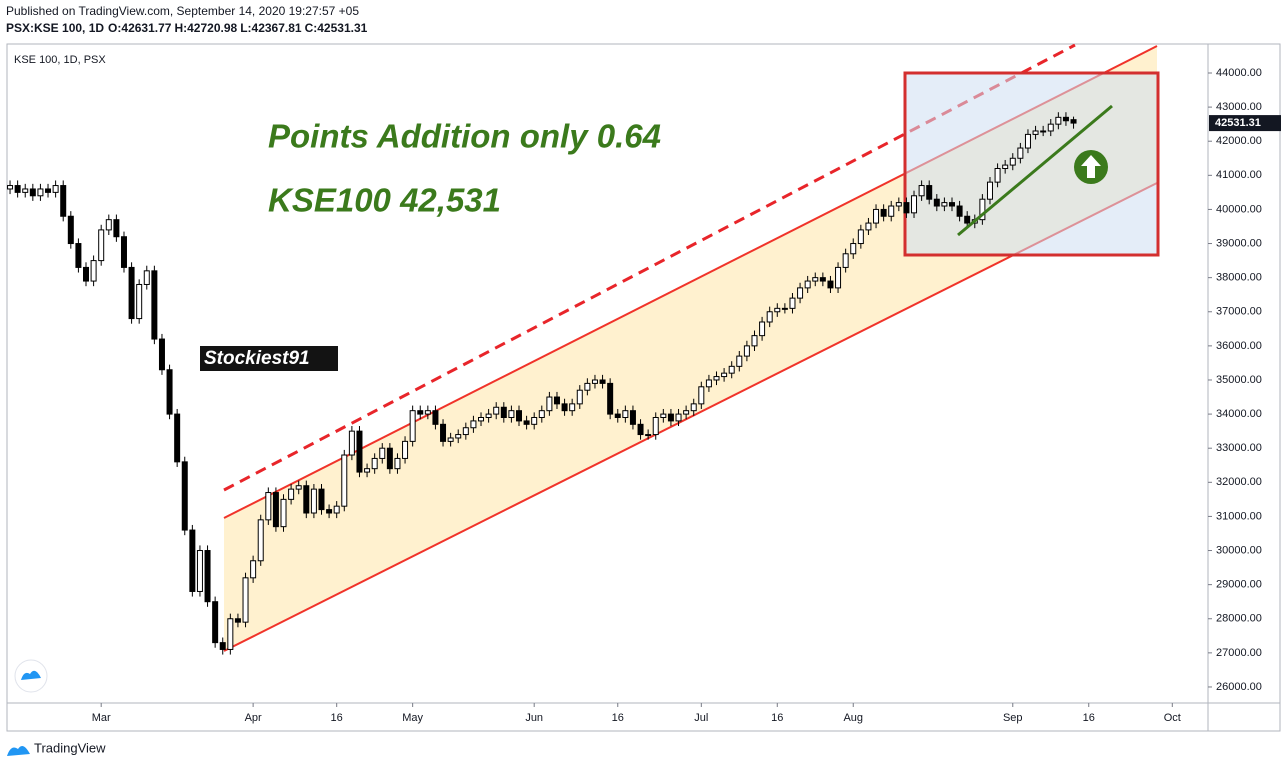  Describe the element at coordinates (70, 747) in the screenshot. I see `footer-brand: TradingView` at that location.